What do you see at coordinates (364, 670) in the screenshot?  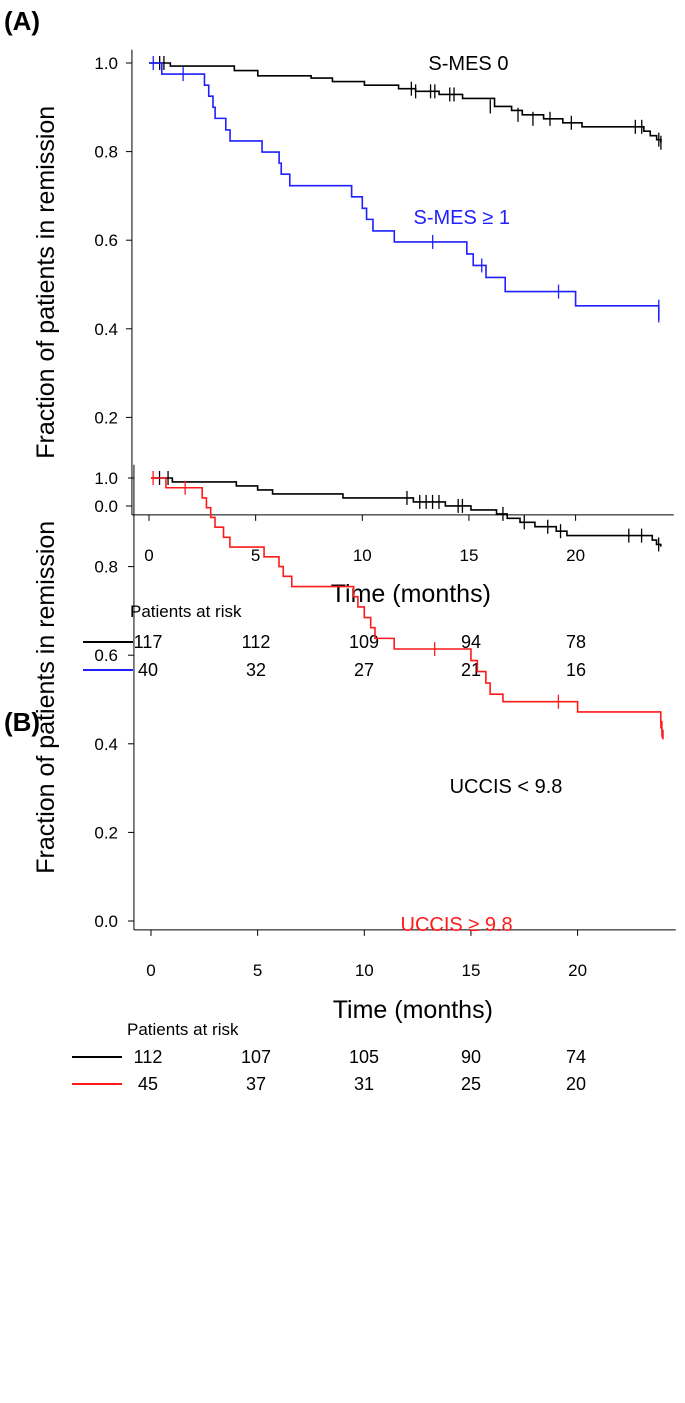 I see `risk-count: 27` at bounding box center [364, 670].